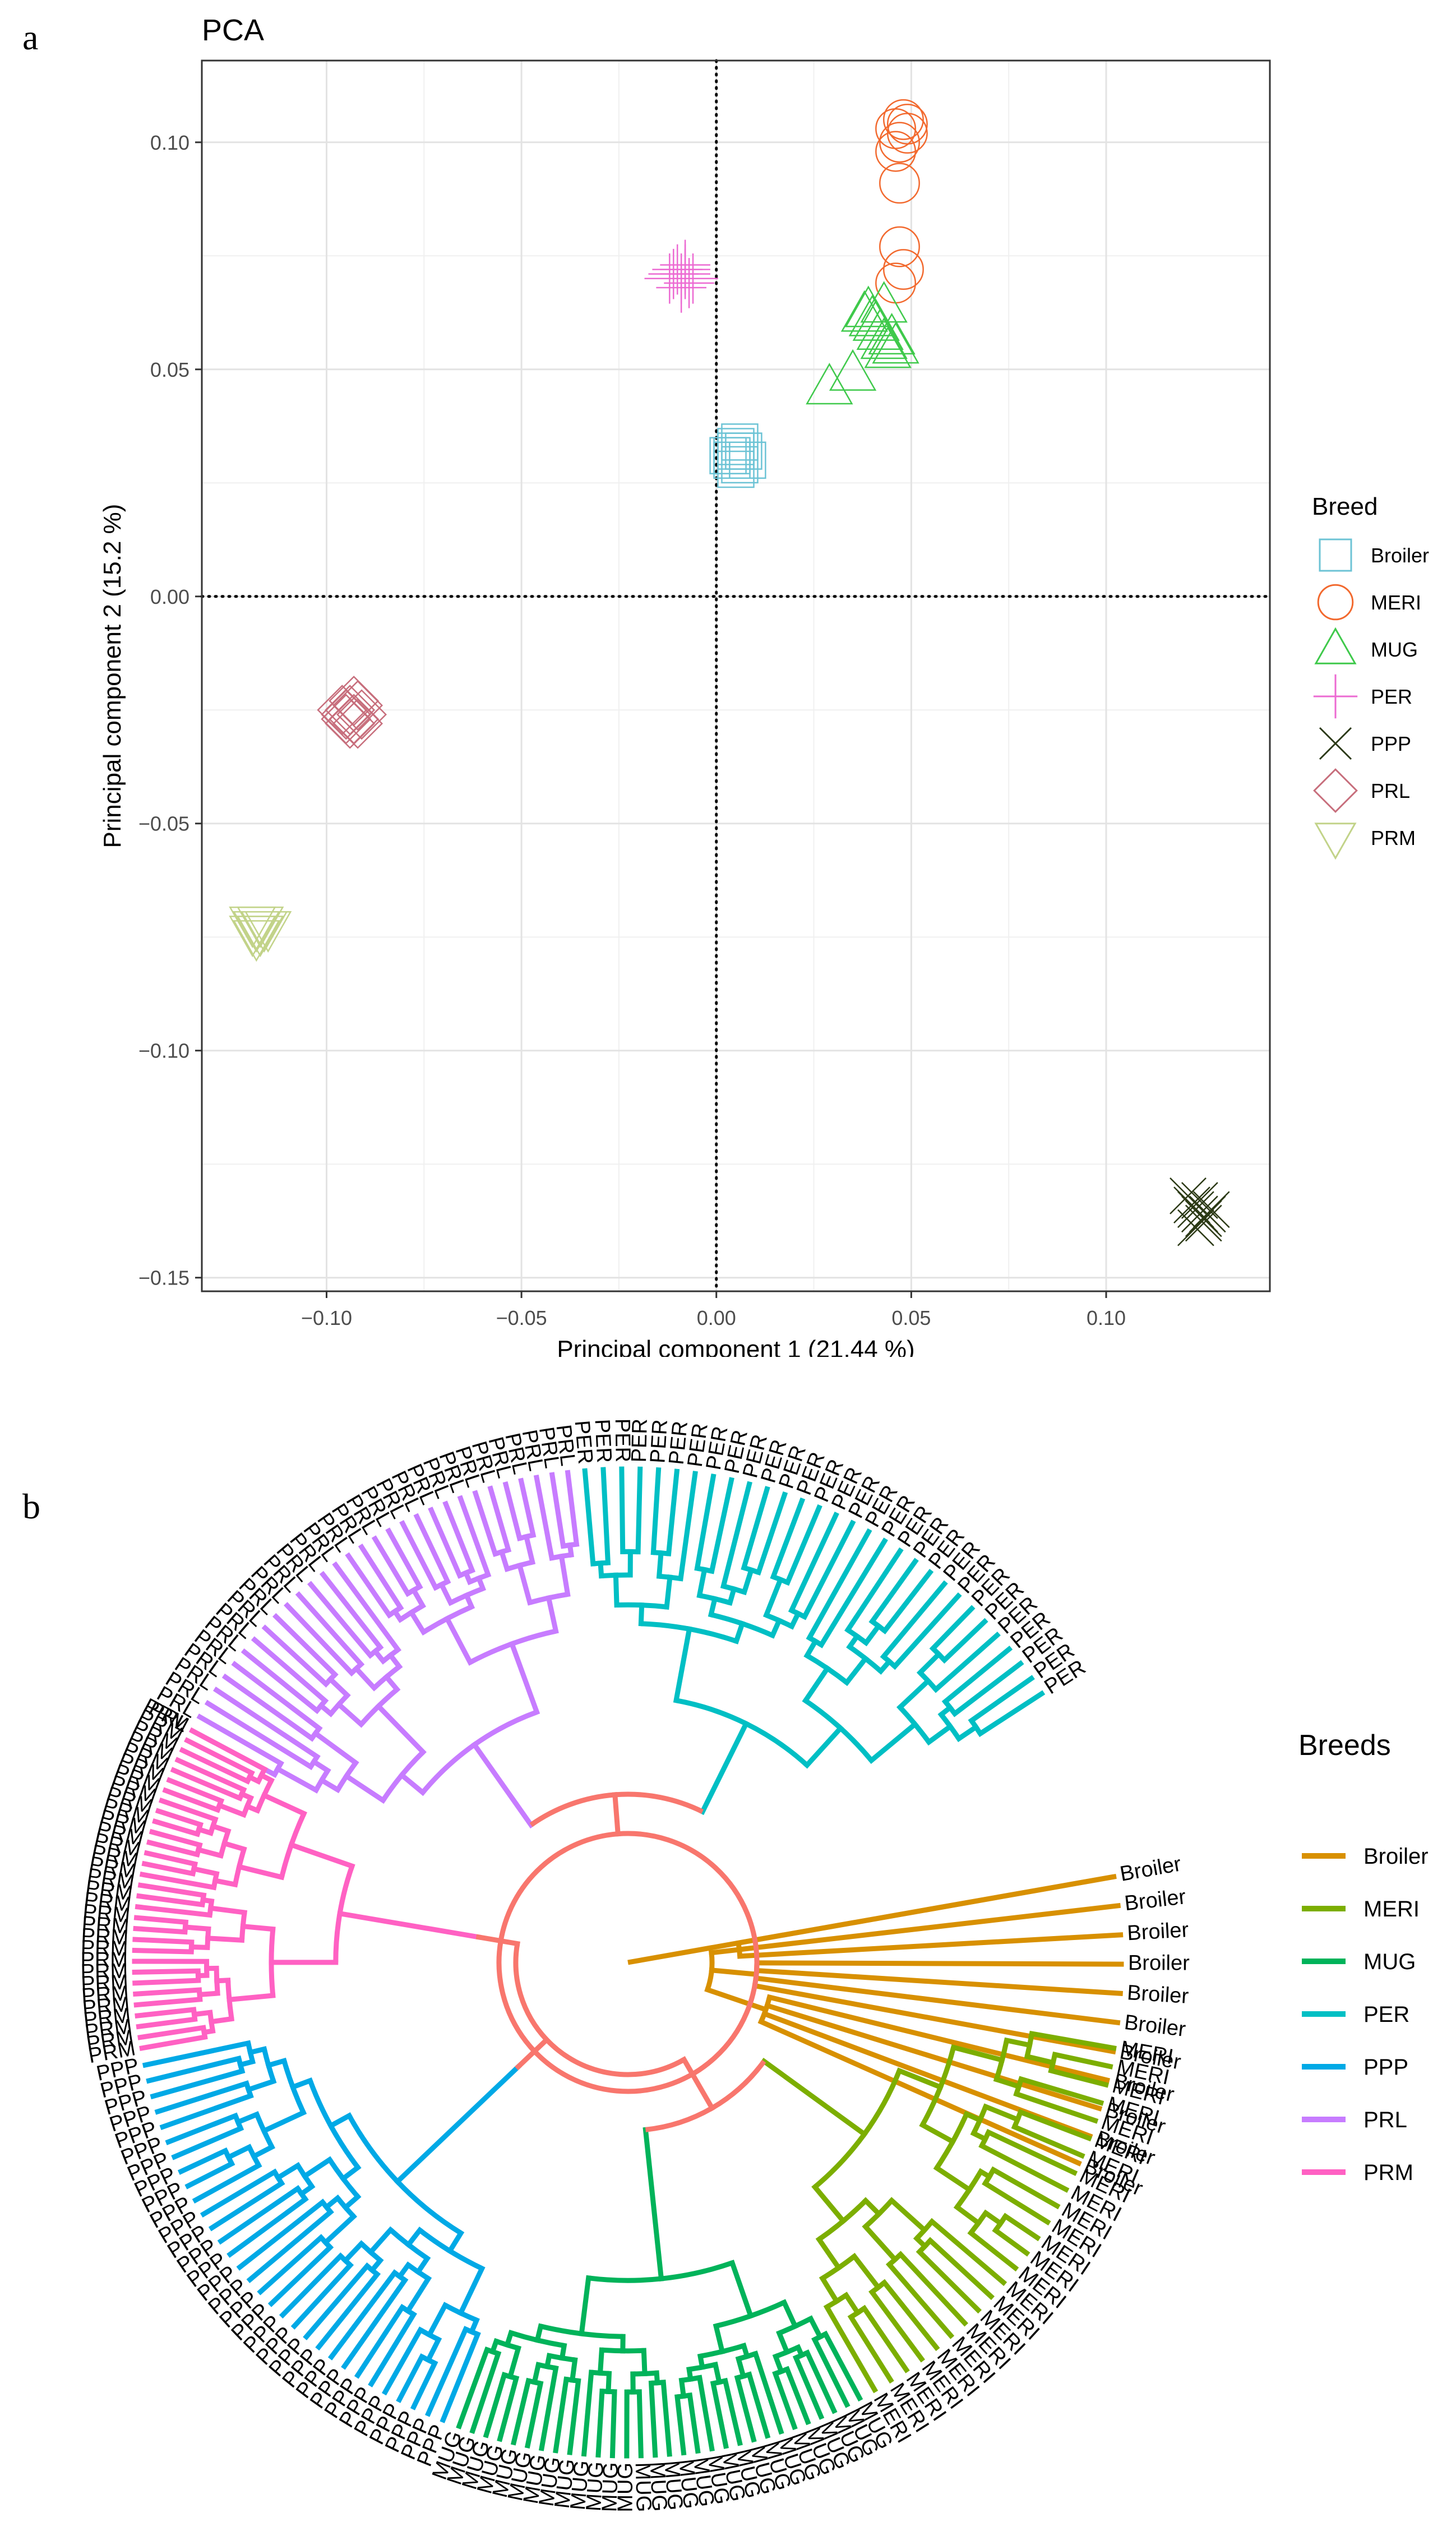  I want to click on clade-stem, so click(654, 2204).